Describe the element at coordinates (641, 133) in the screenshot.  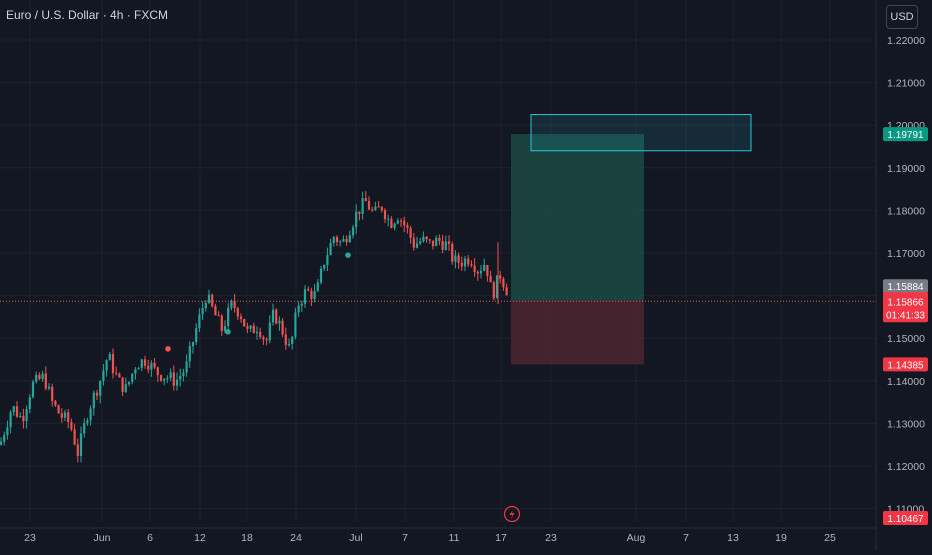
I see `target-rectangle` at that location.